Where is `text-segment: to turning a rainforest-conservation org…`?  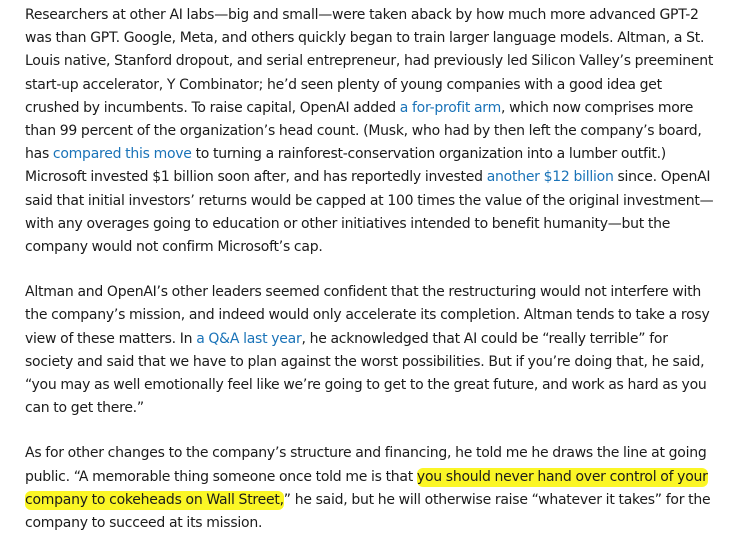
text-segment: to turning a rainforest-conservation org… is located at coordinates (346, 166).